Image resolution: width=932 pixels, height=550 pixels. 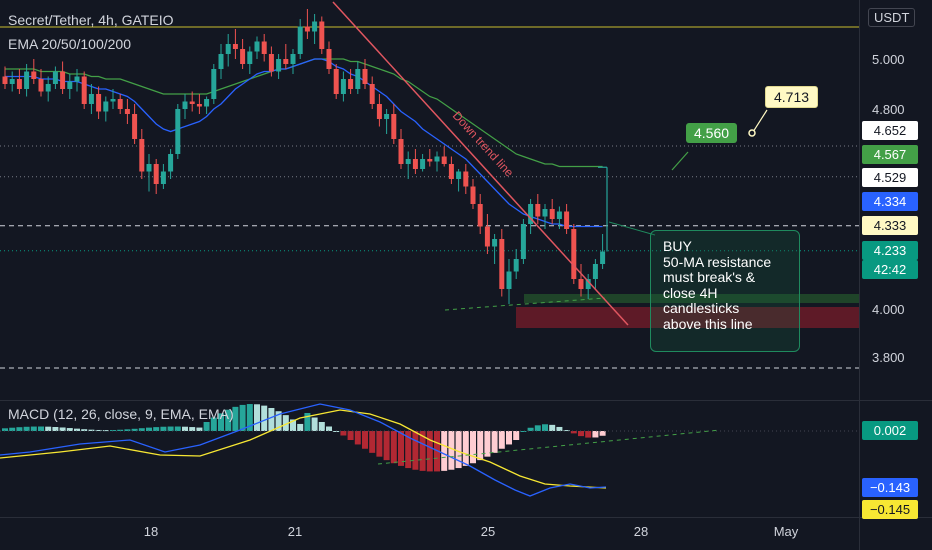 What do you see at coordinates (690, 292) in the screenshot?
I see `note-line: close 4H` at bounding box center [690, 292].